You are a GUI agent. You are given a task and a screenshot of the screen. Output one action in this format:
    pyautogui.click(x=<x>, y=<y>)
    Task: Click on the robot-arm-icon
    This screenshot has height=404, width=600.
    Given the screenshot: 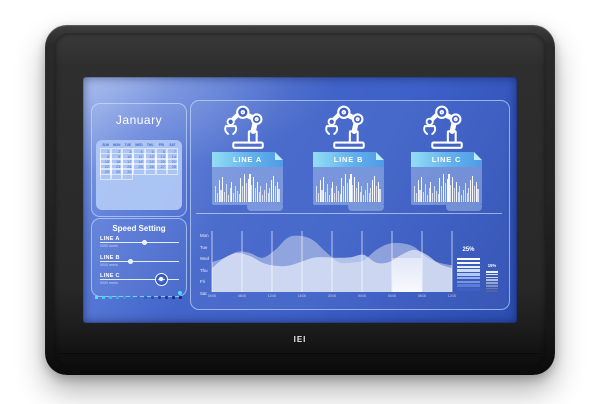 What is the action you would take?
    pyautogui.click(x=349, y=127)
    